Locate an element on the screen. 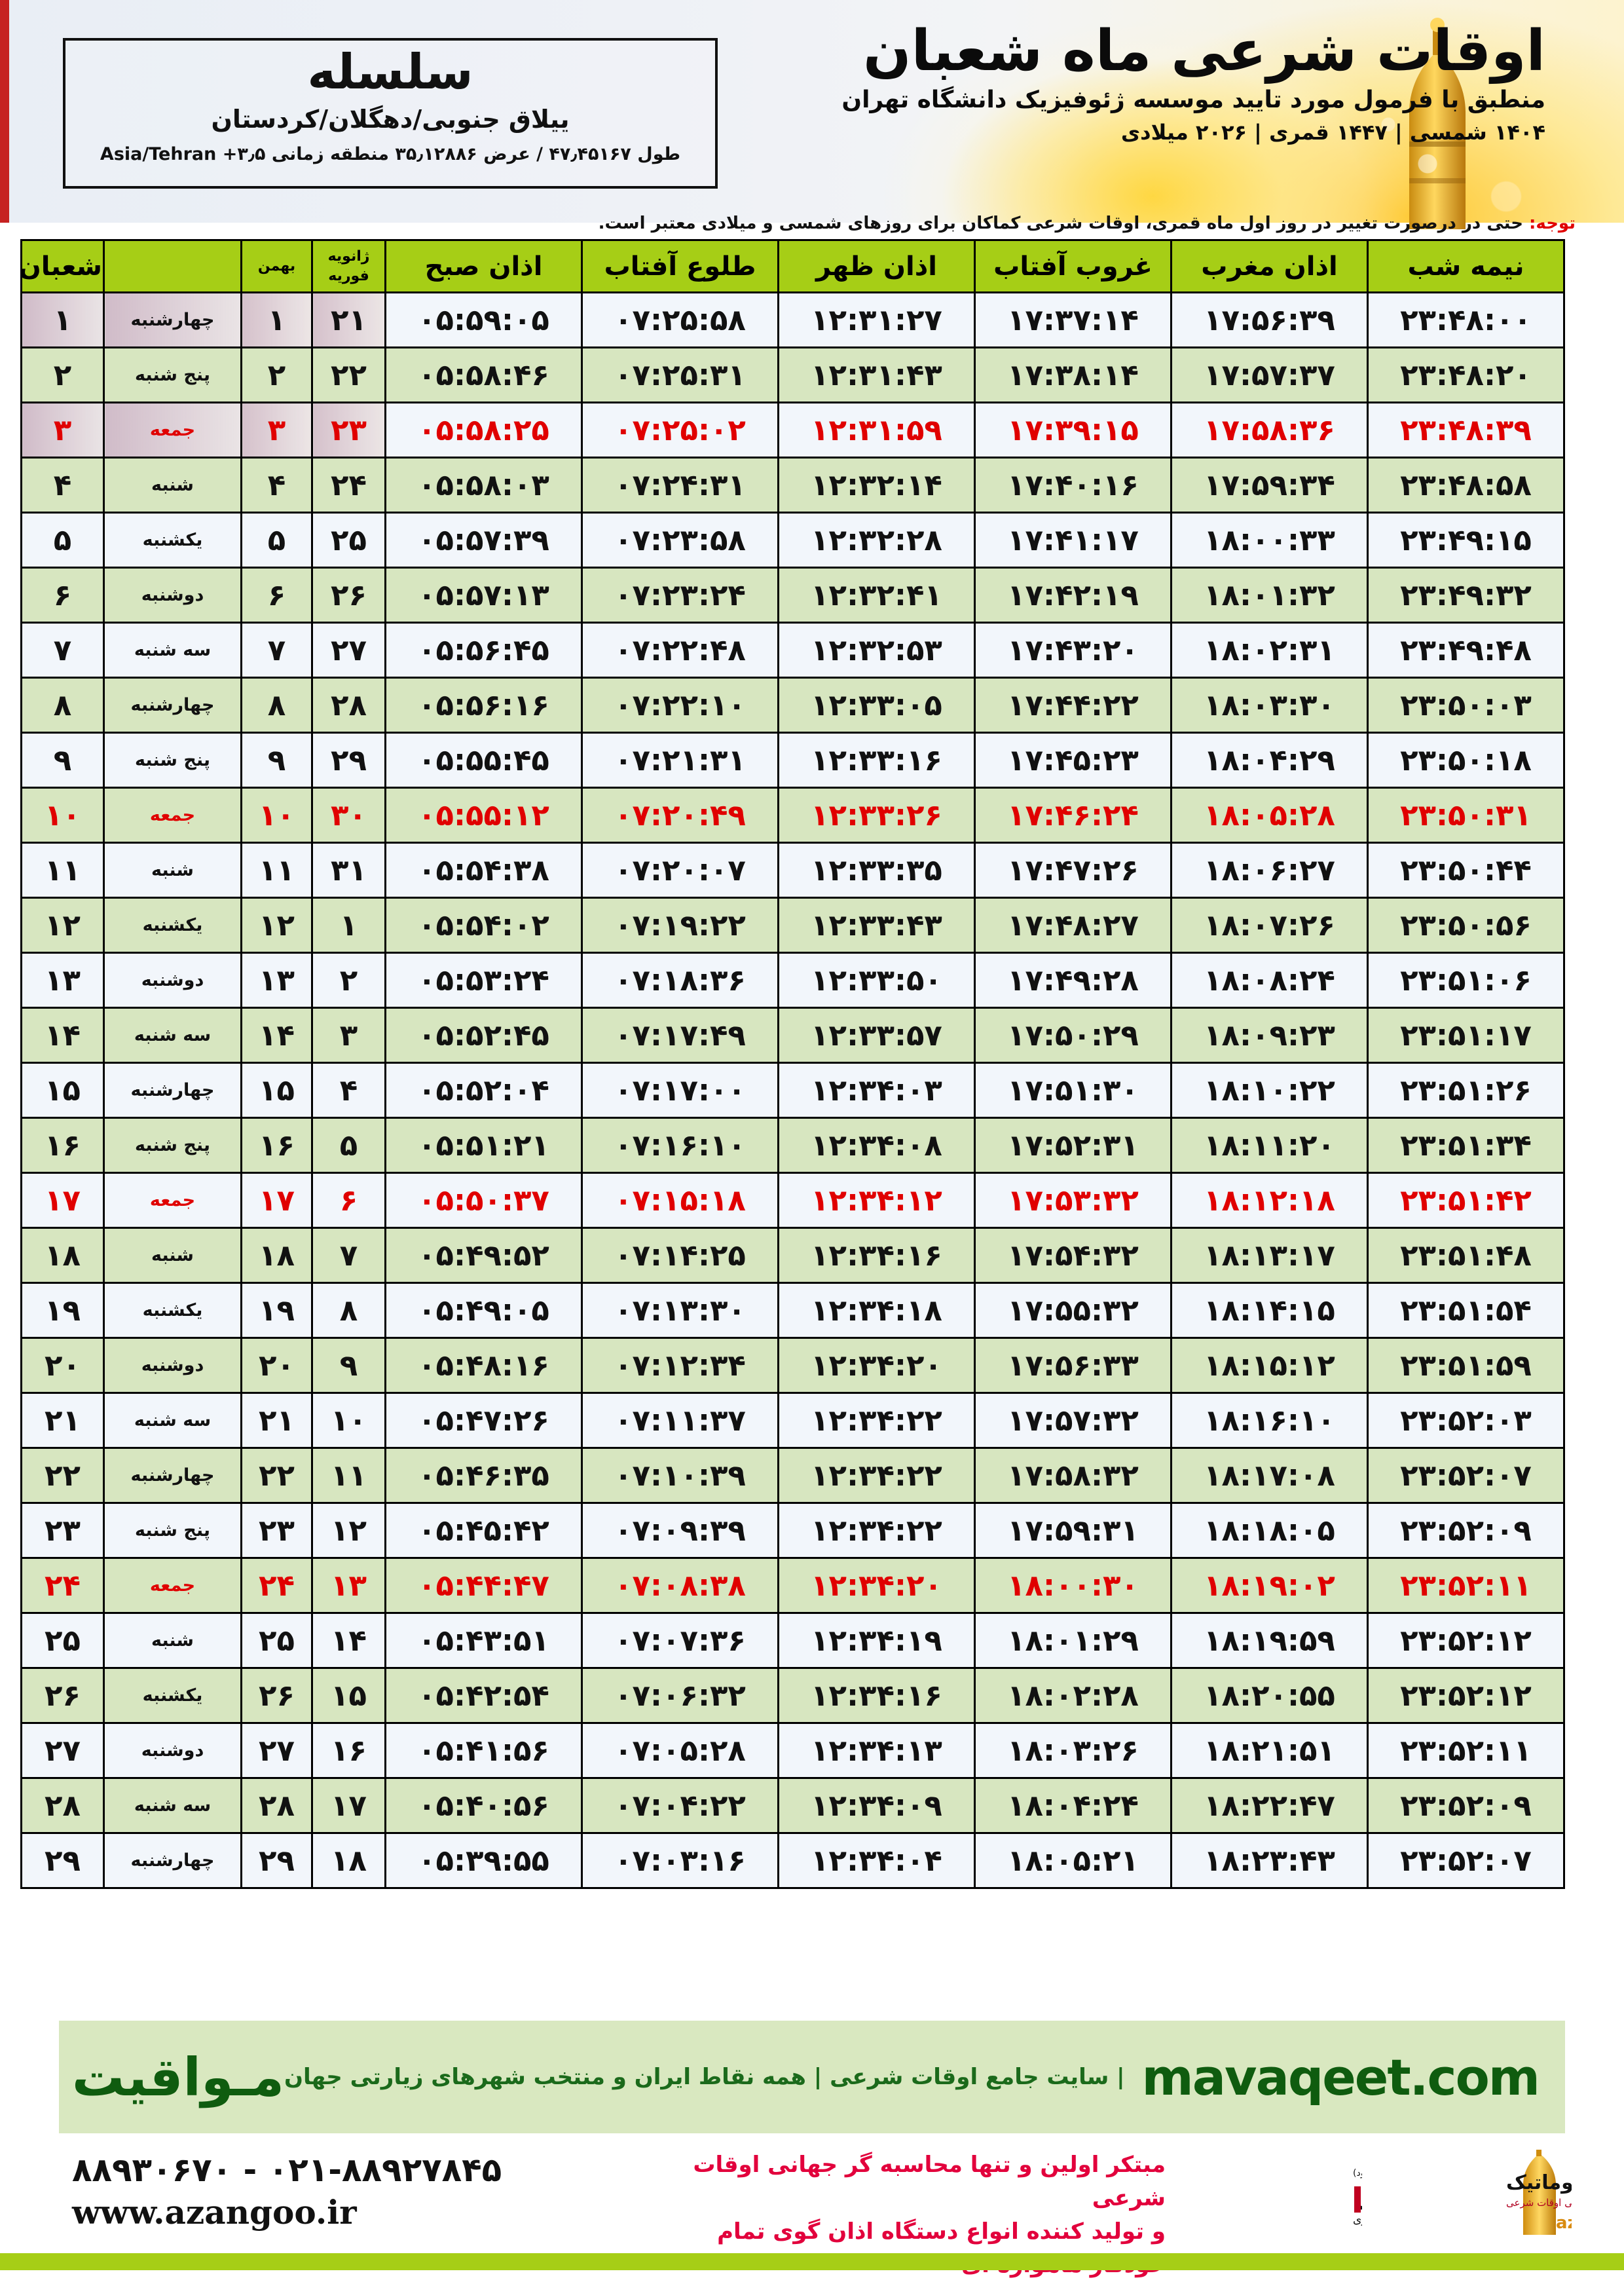 The height and width of the screenshot is (2282, 1624). sunset-cell: ۱۷:۴۷:۲۶ is located at coordinates (1073, 870).